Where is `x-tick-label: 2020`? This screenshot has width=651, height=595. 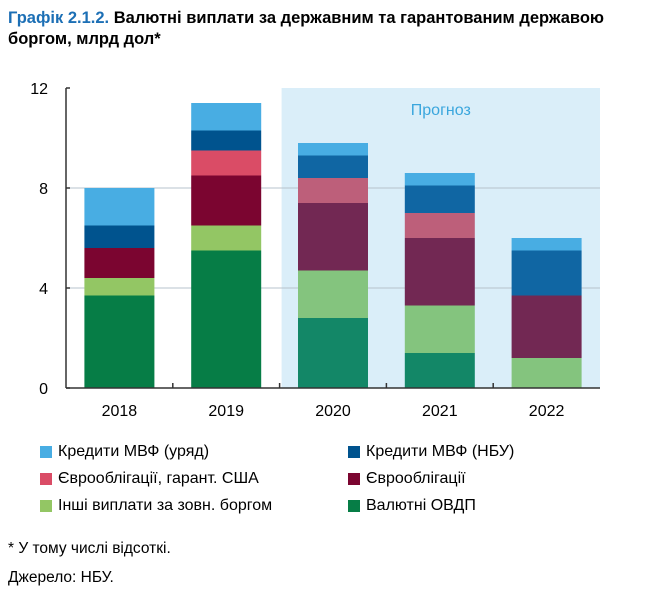 x-tick-label: 2020 is located at coordinates (333, 411).